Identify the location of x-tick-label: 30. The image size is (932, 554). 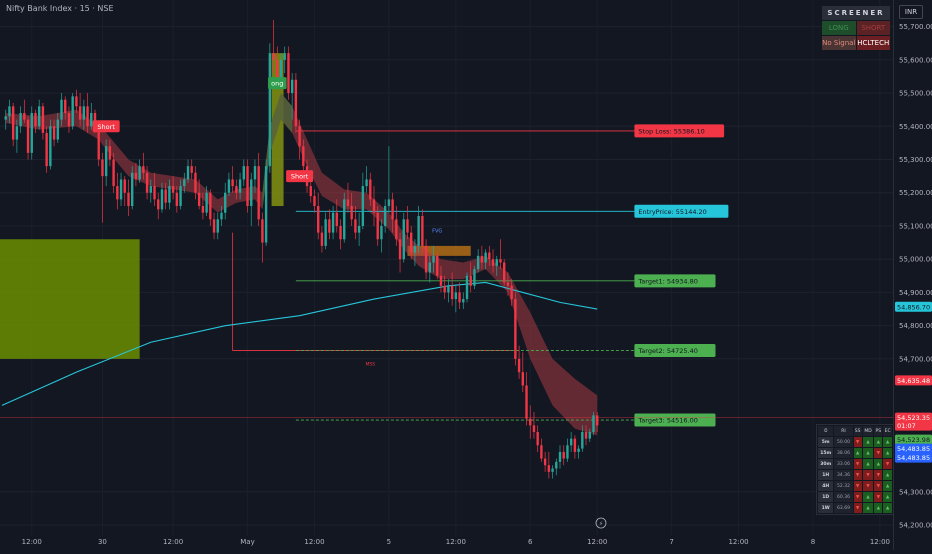
(102, 542).